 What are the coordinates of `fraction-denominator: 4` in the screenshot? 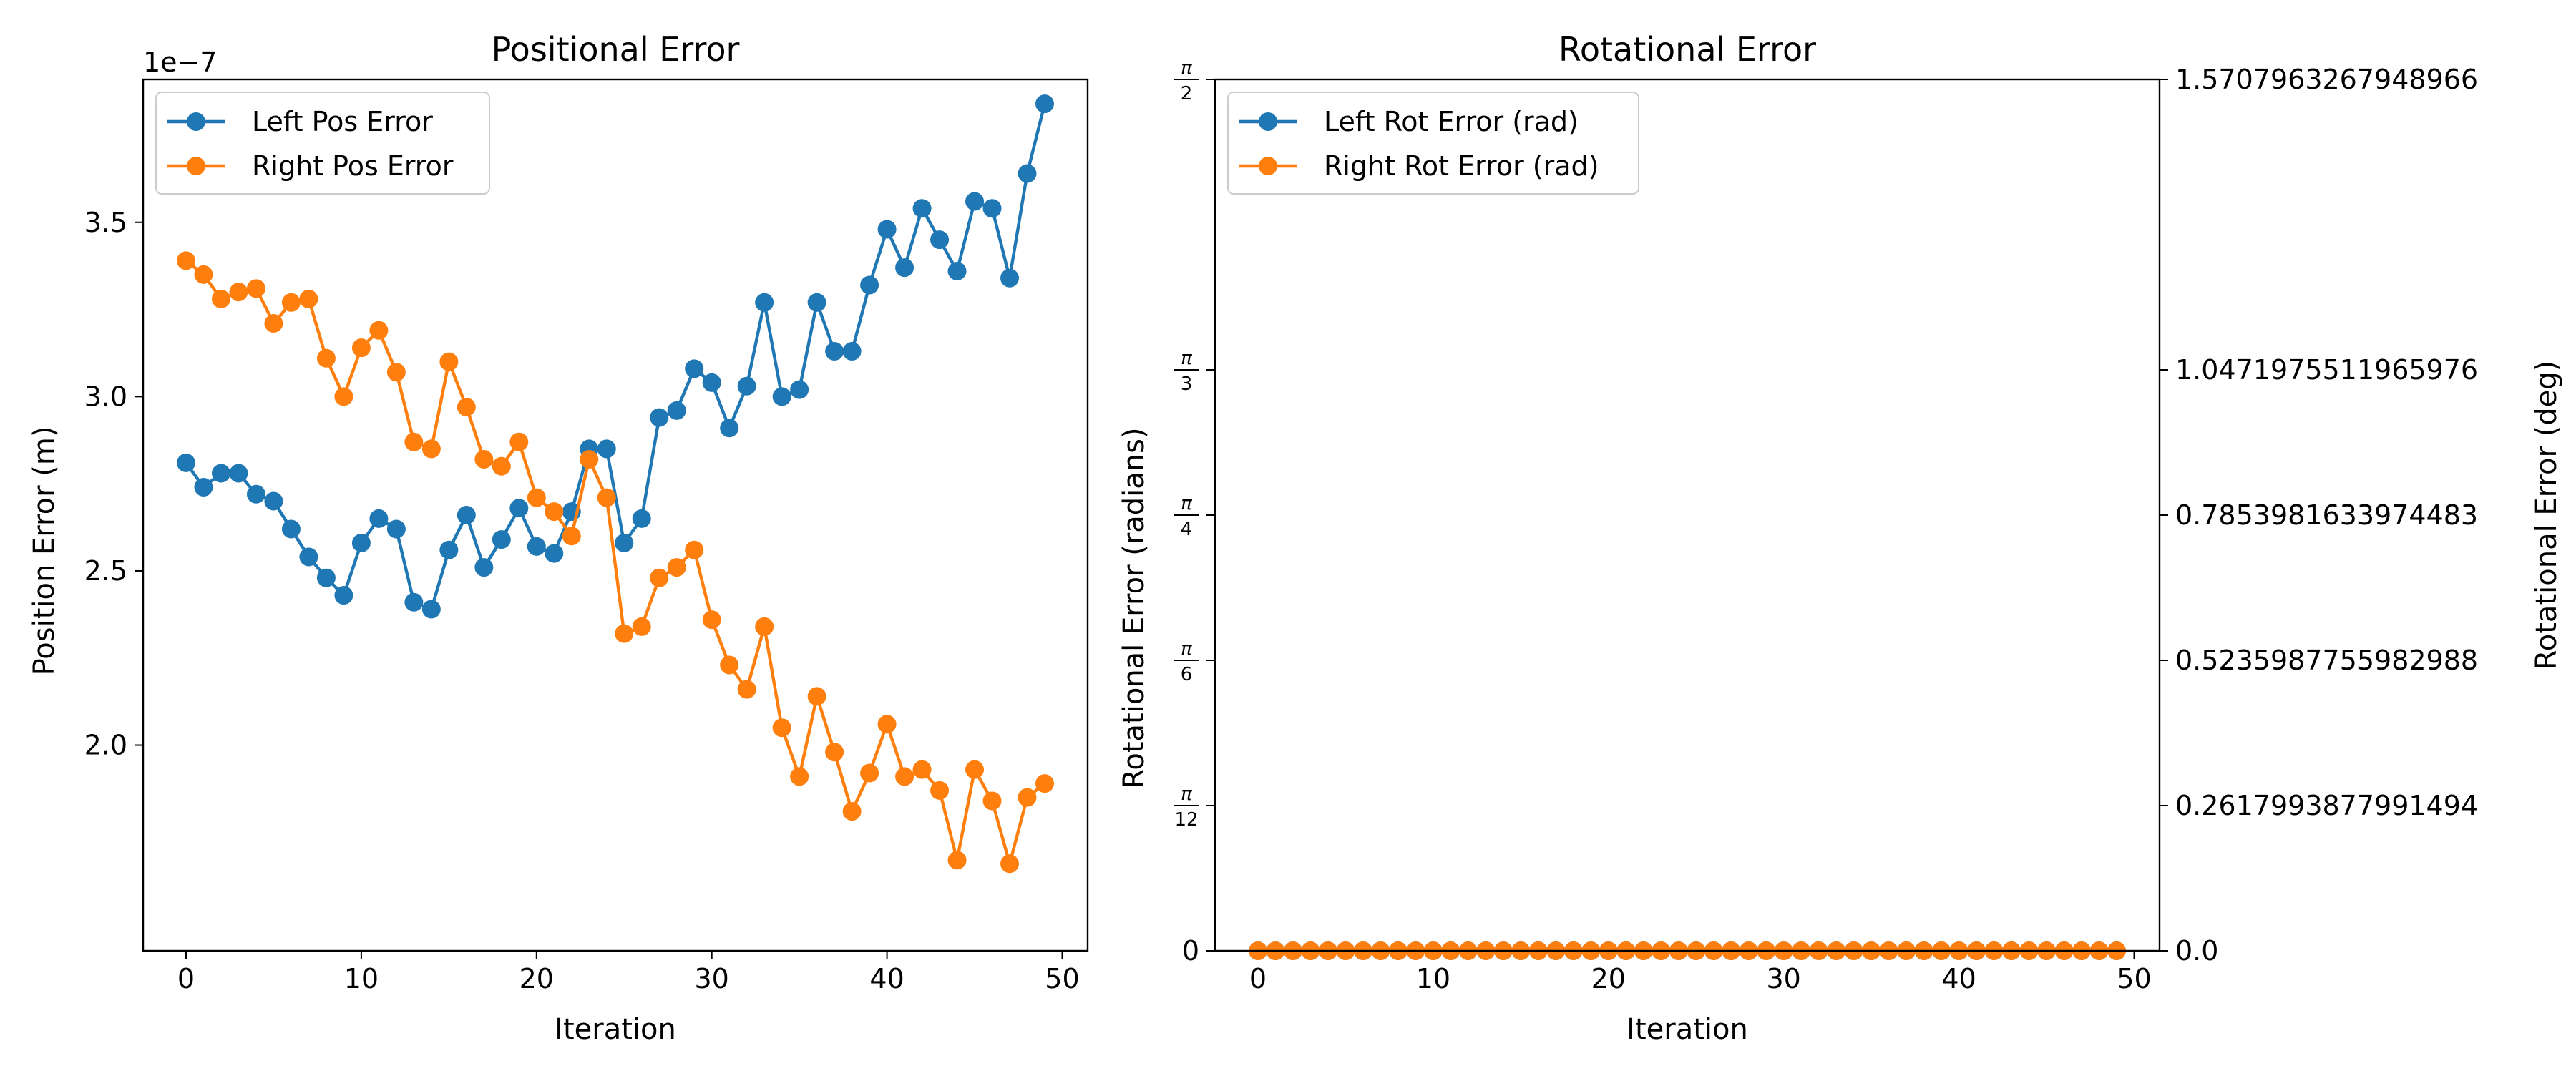 It's located at (1187, 530).